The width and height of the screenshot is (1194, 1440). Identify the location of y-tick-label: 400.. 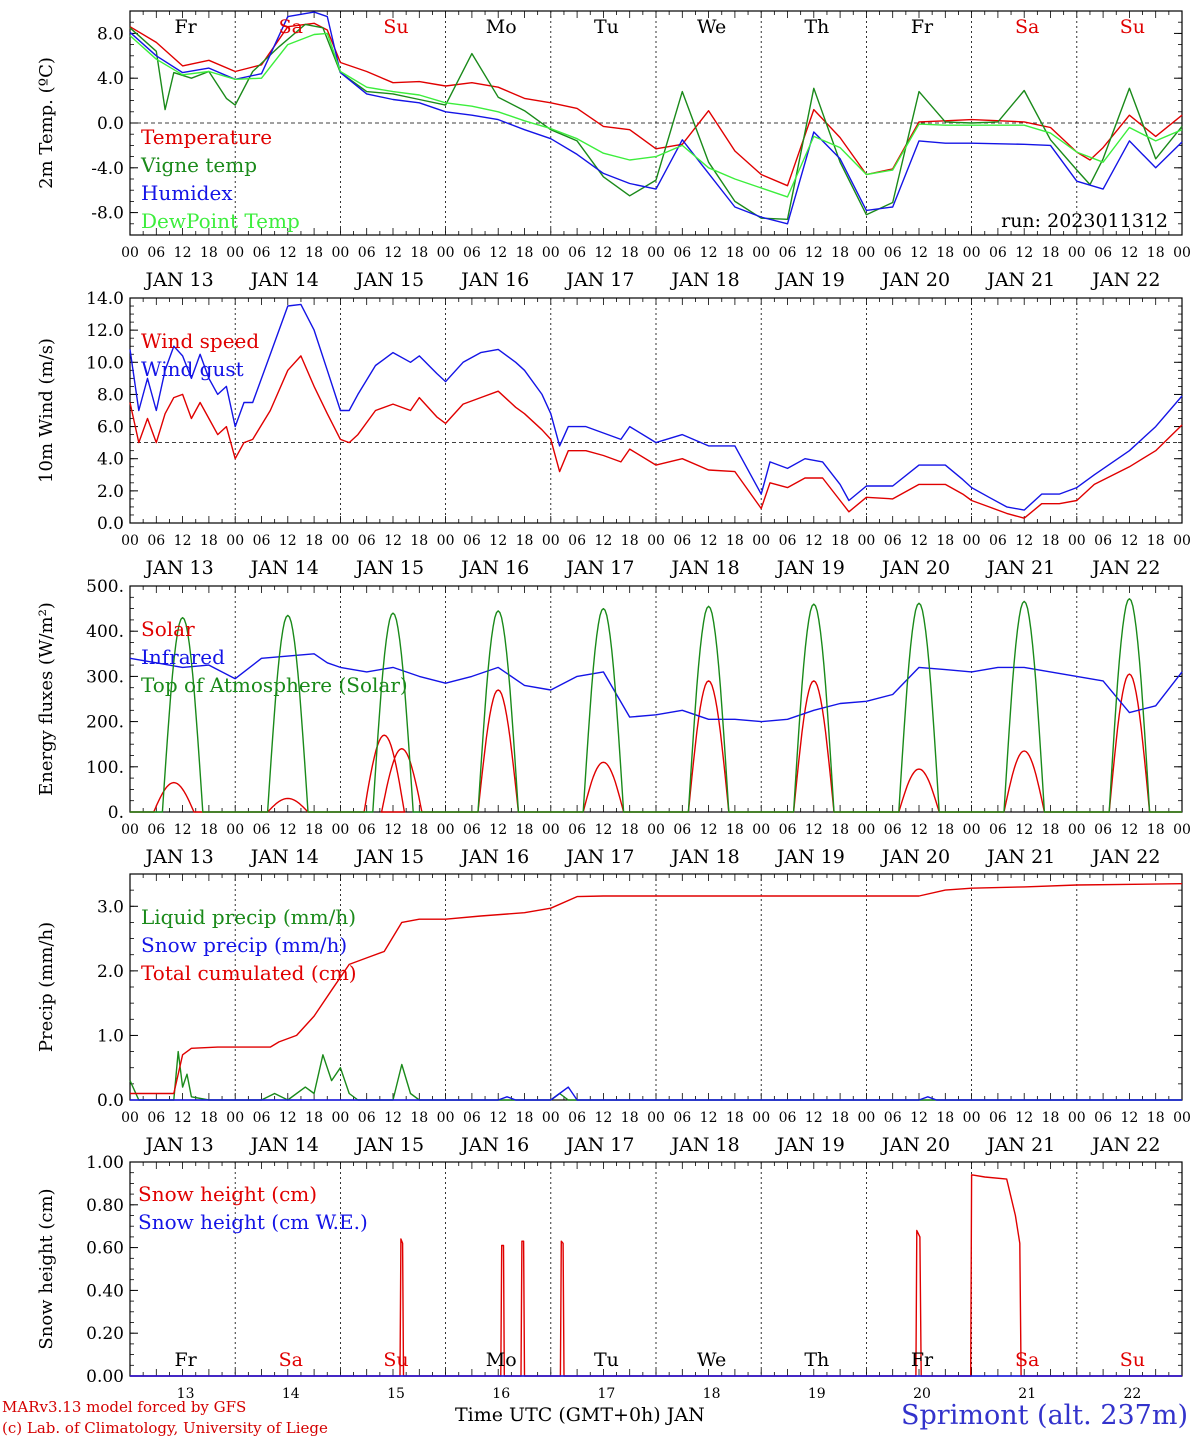
(105, 632).